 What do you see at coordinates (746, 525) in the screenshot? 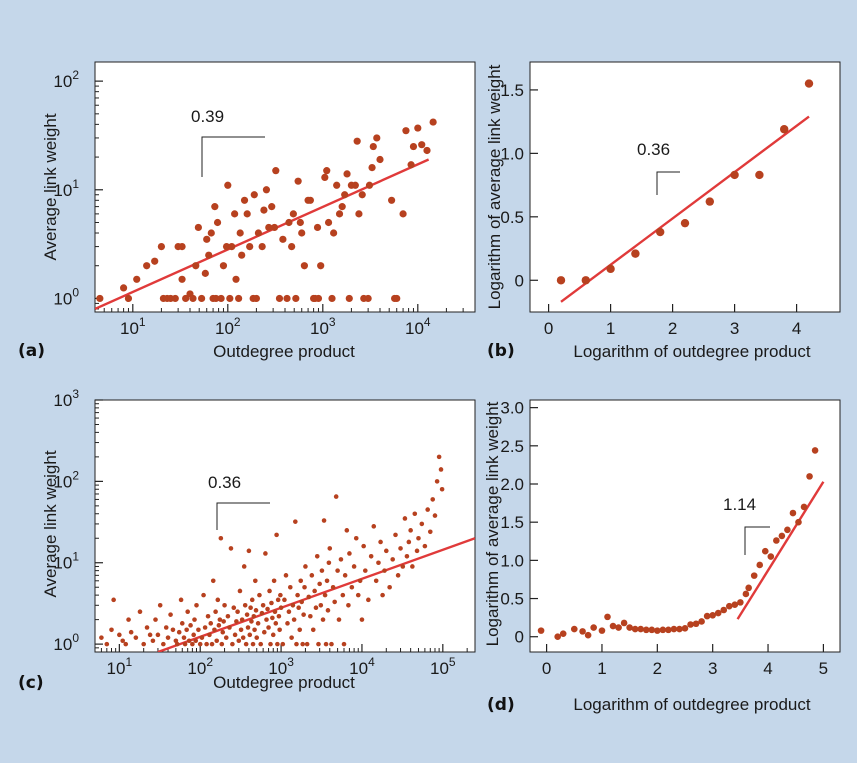
I see `slope-annotation-d: 1.14` at bounding box center [746, 525].